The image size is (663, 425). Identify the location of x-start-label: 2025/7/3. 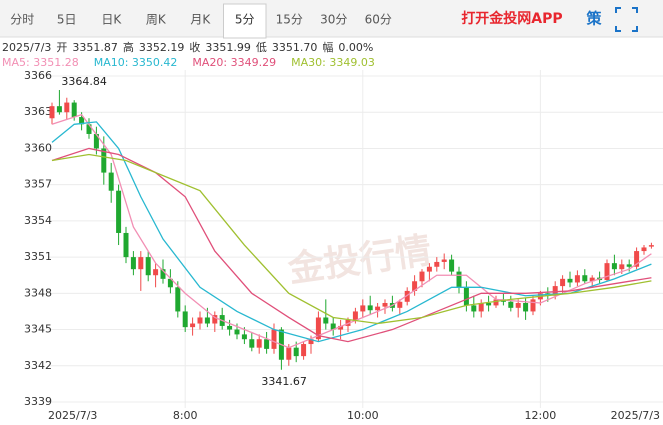
(72, 415).